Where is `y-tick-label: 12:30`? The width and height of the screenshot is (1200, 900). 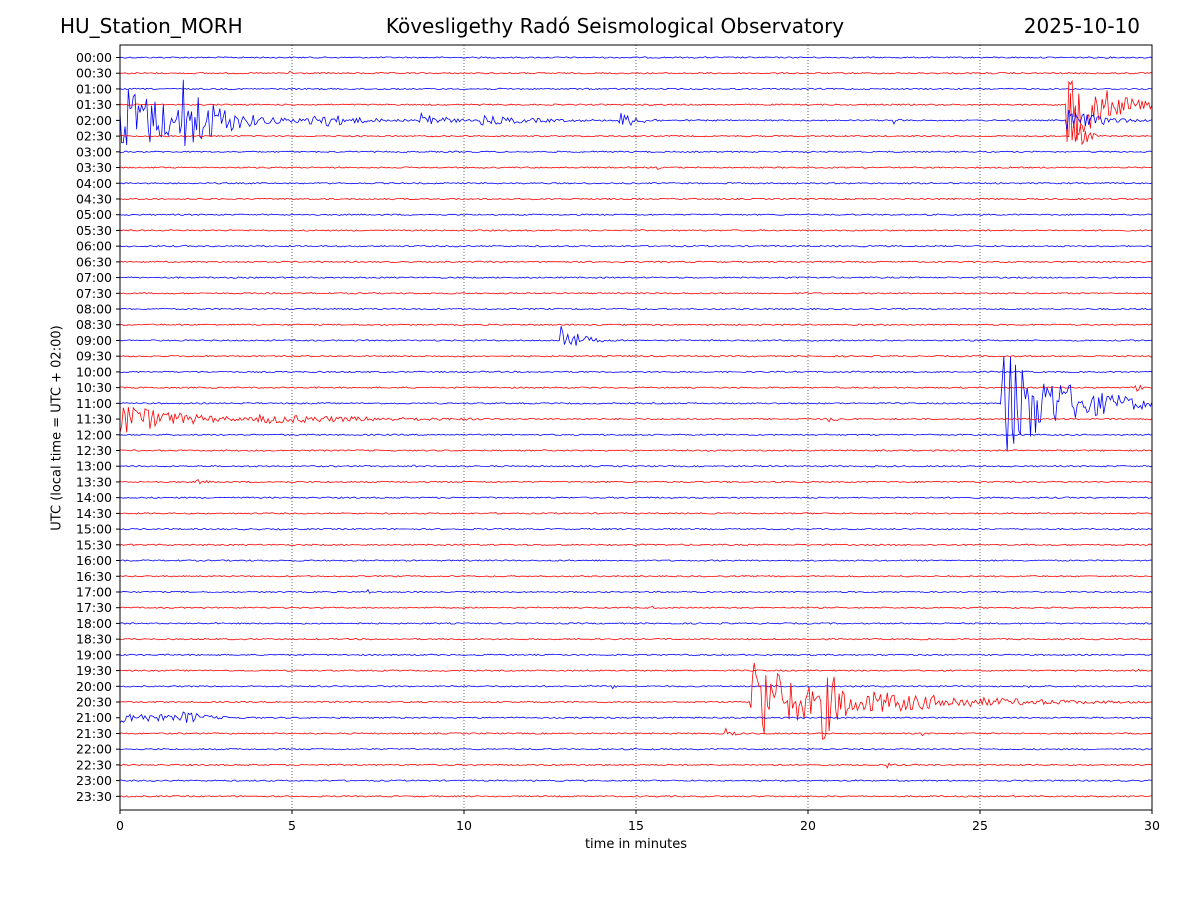
y-tick-label: 12:30 is located at coordinates (94, 450).